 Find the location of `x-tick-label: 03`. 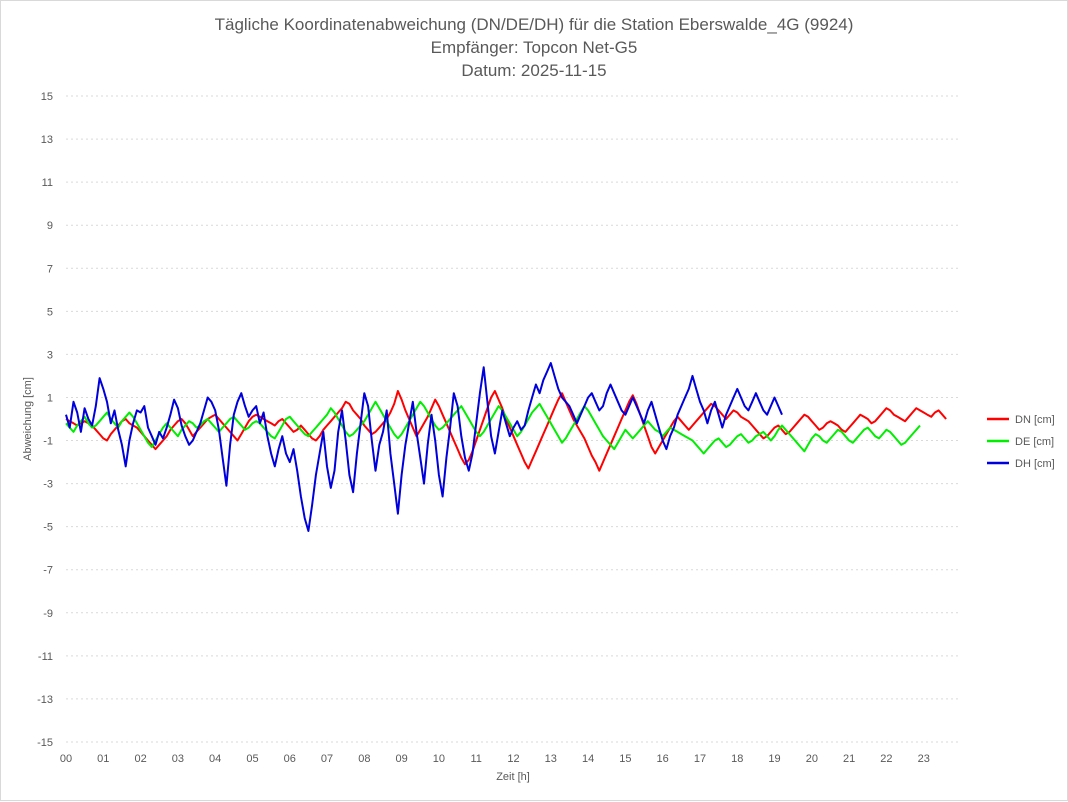

x-tick-label: 03 is located at coordinates (178, 759).